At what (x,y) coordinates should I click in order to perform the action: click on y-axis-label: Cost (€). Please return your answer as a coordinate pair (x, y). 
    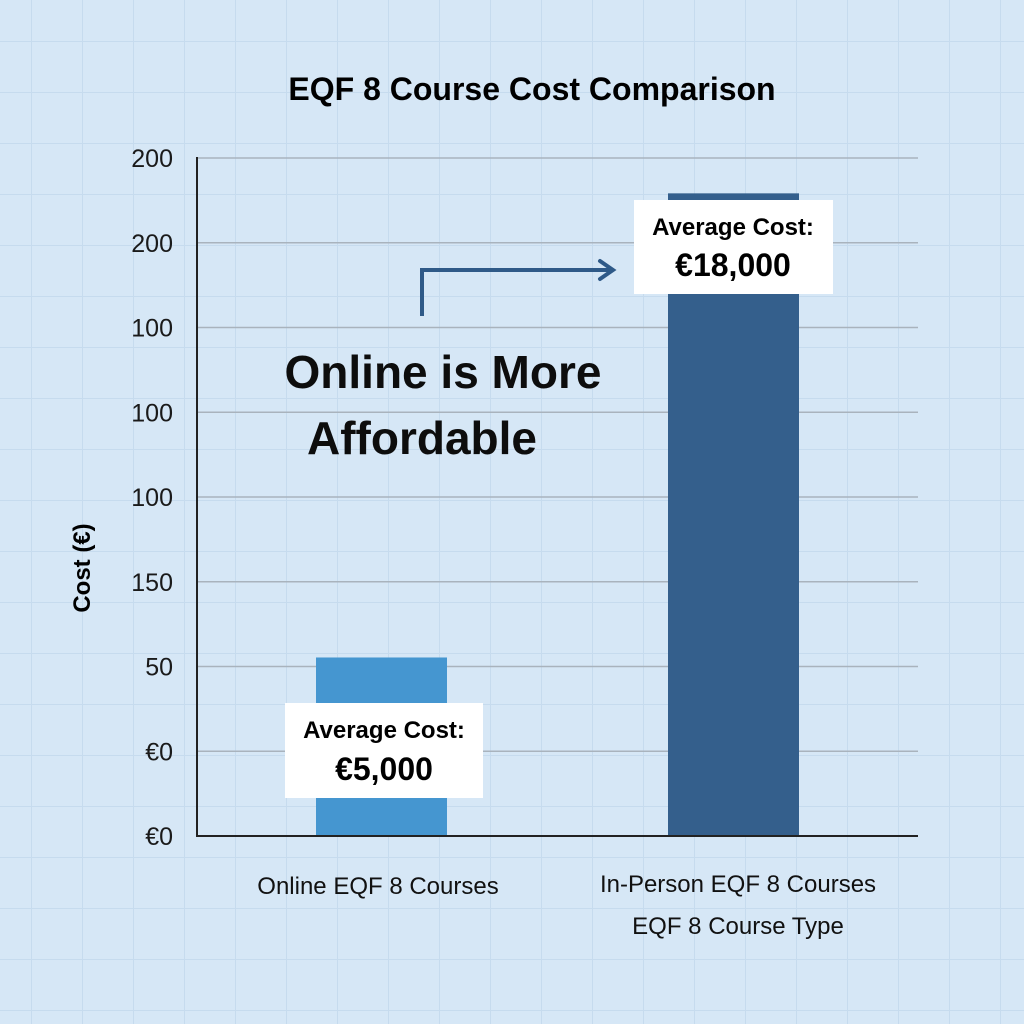
    Looking at the image, I should click on (82, 567).